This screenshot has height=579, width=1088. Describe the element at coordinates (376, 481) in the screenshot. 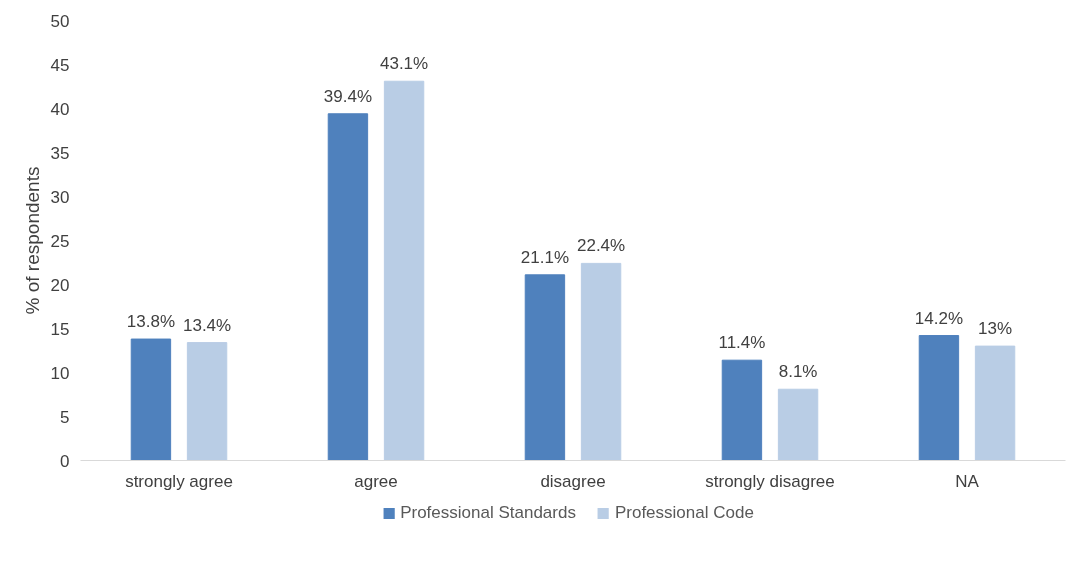

I see `x-tick-label: agree` at that location.